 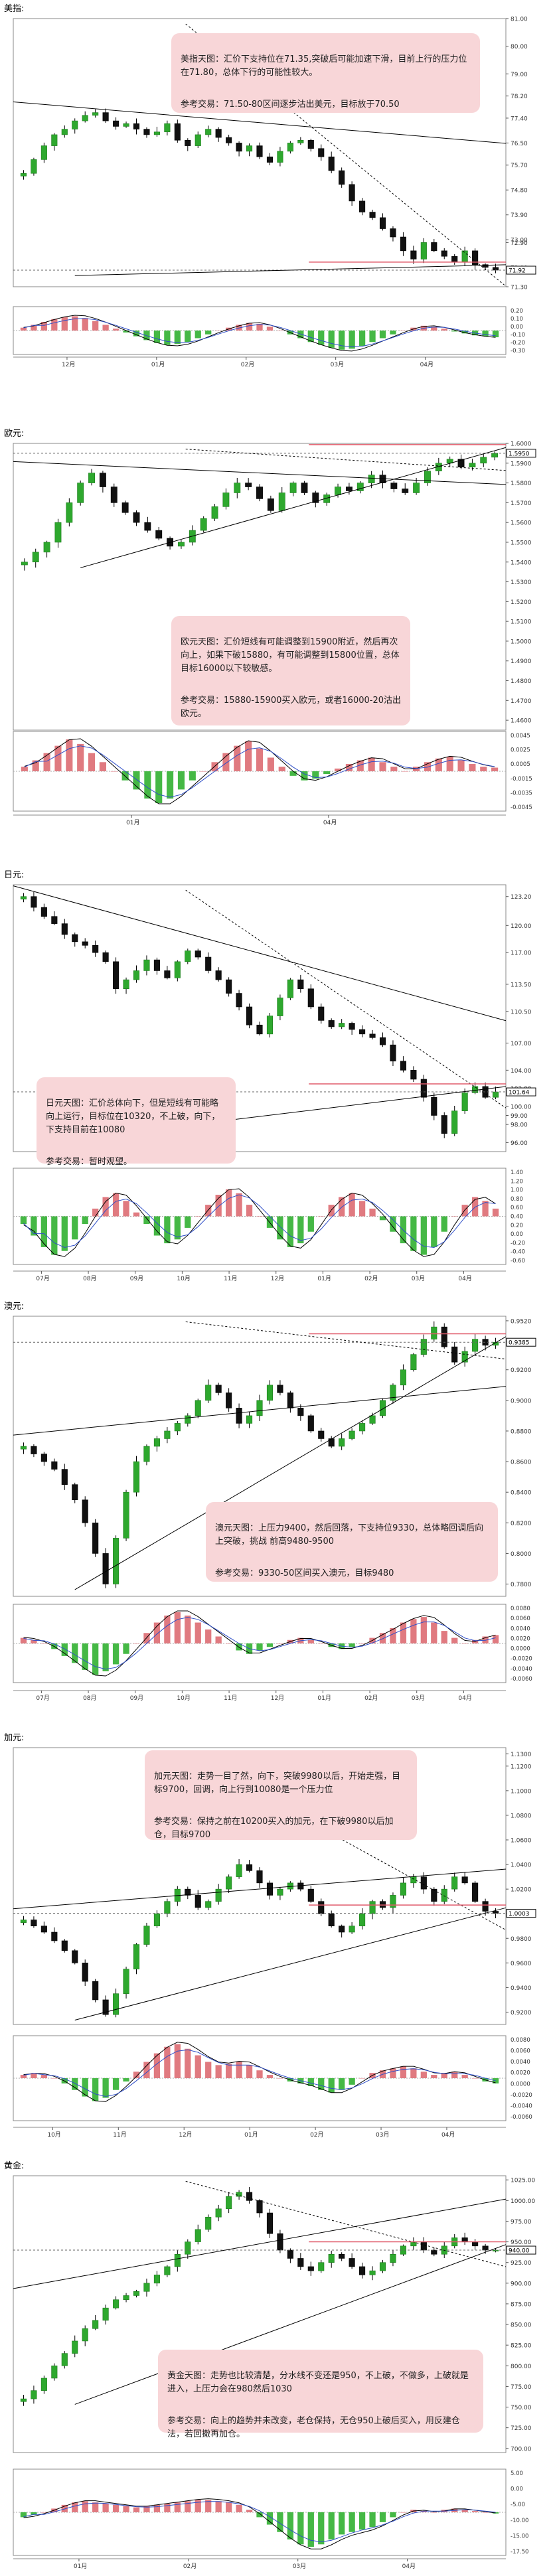 I want to click on y-tick-label: 0.9000, so click(x=521, y=1401).